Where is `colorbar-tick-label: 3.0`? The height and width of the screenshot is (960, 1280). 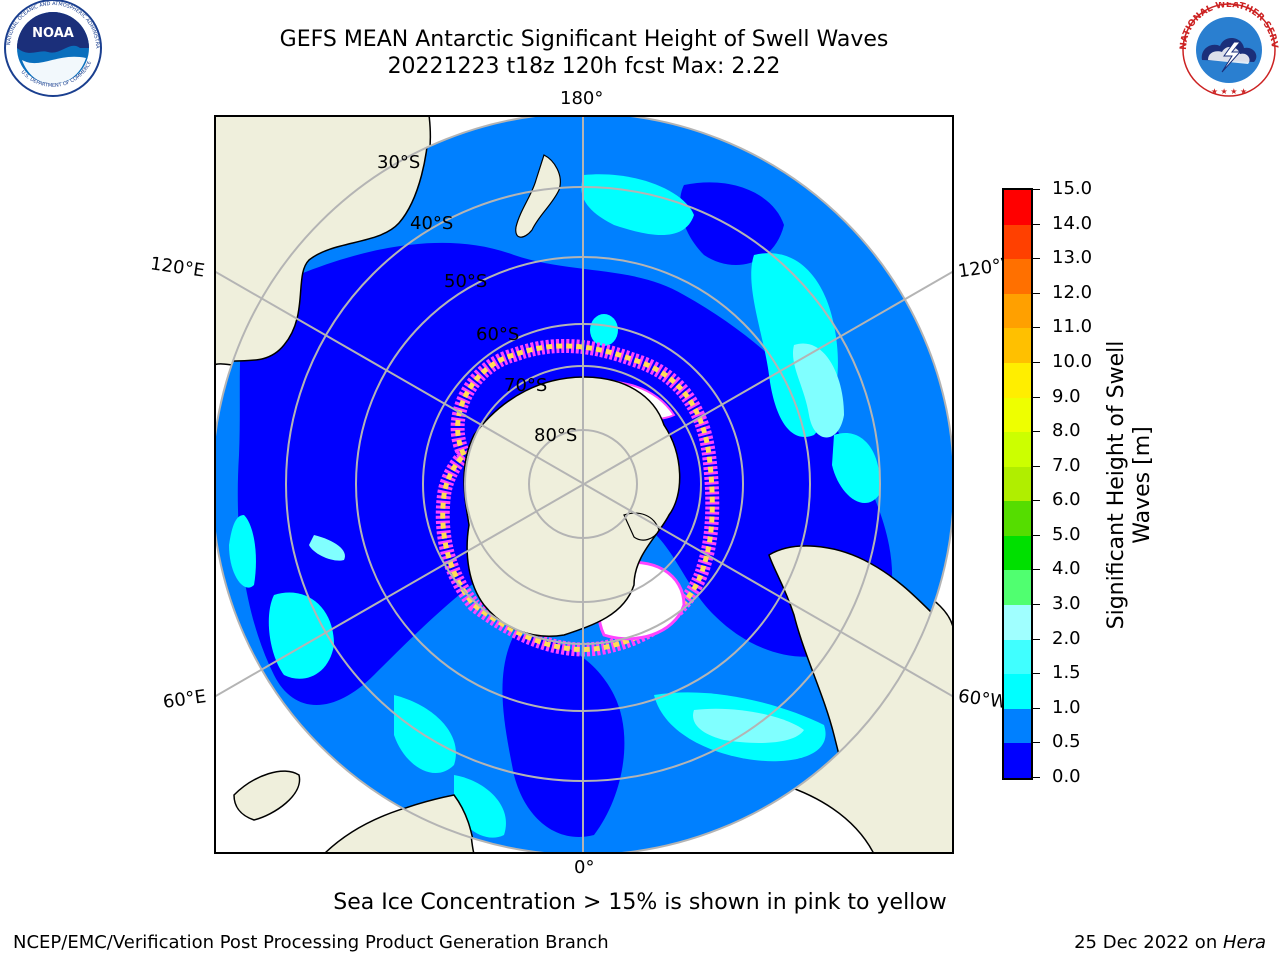
colorbar-tick-label: 3.0 is located at coordinates (1066, 604).